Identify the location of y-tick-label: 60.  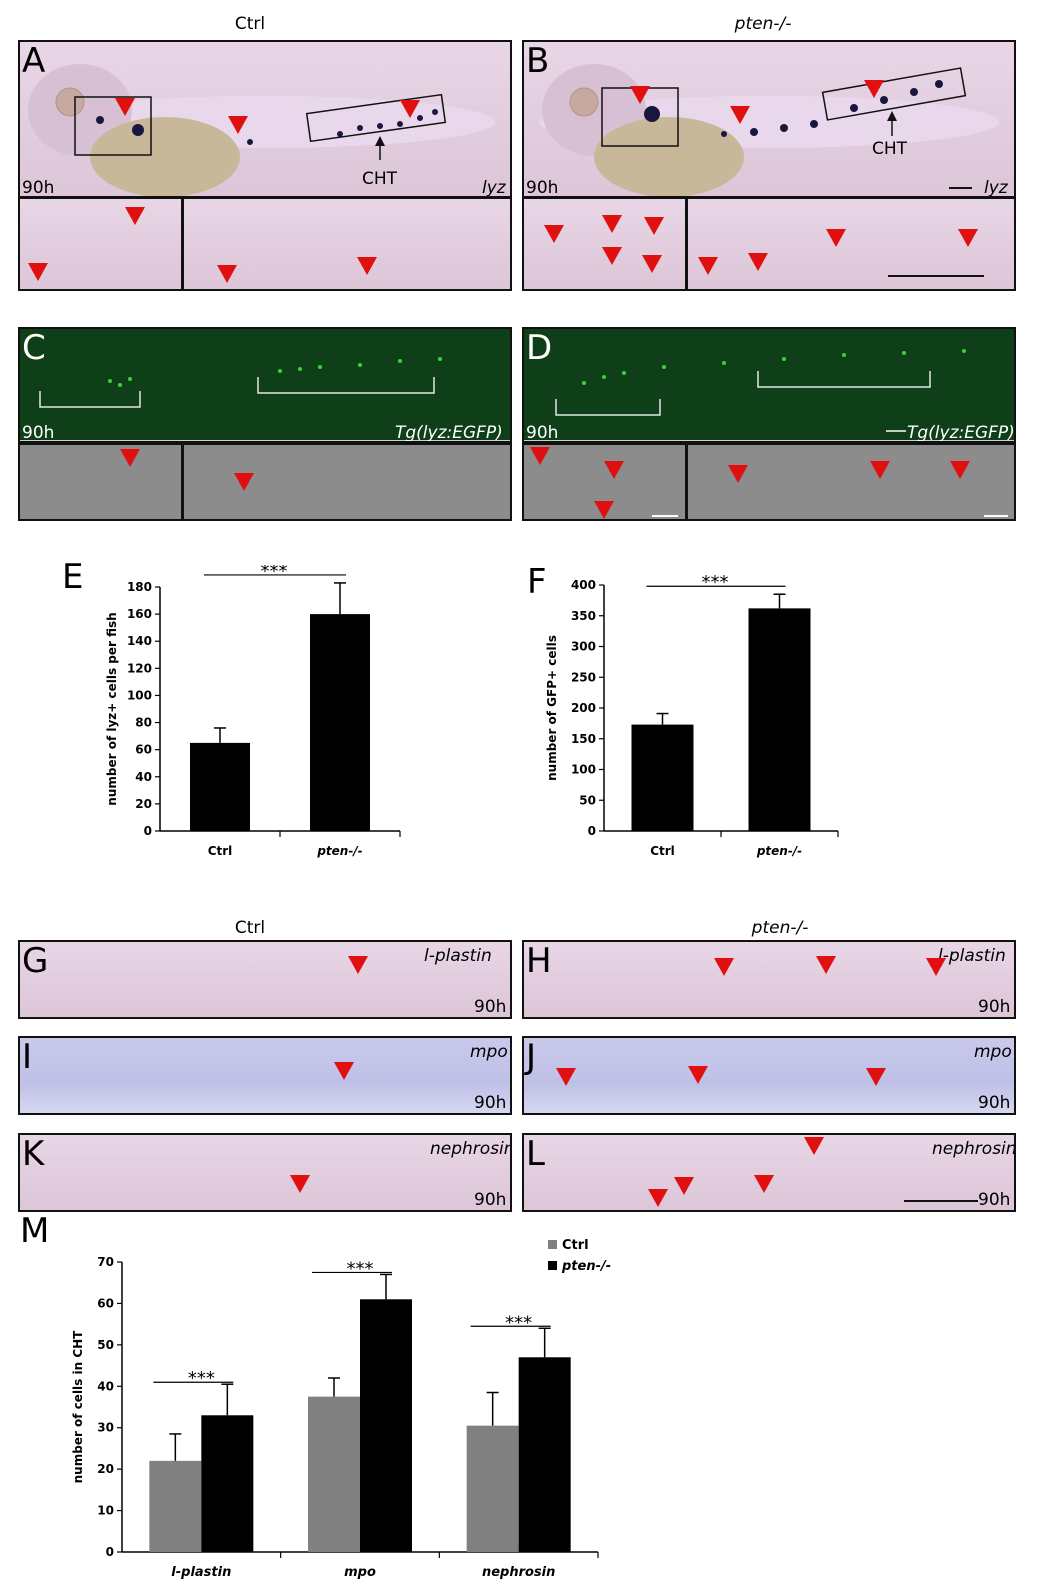
(143, 750).